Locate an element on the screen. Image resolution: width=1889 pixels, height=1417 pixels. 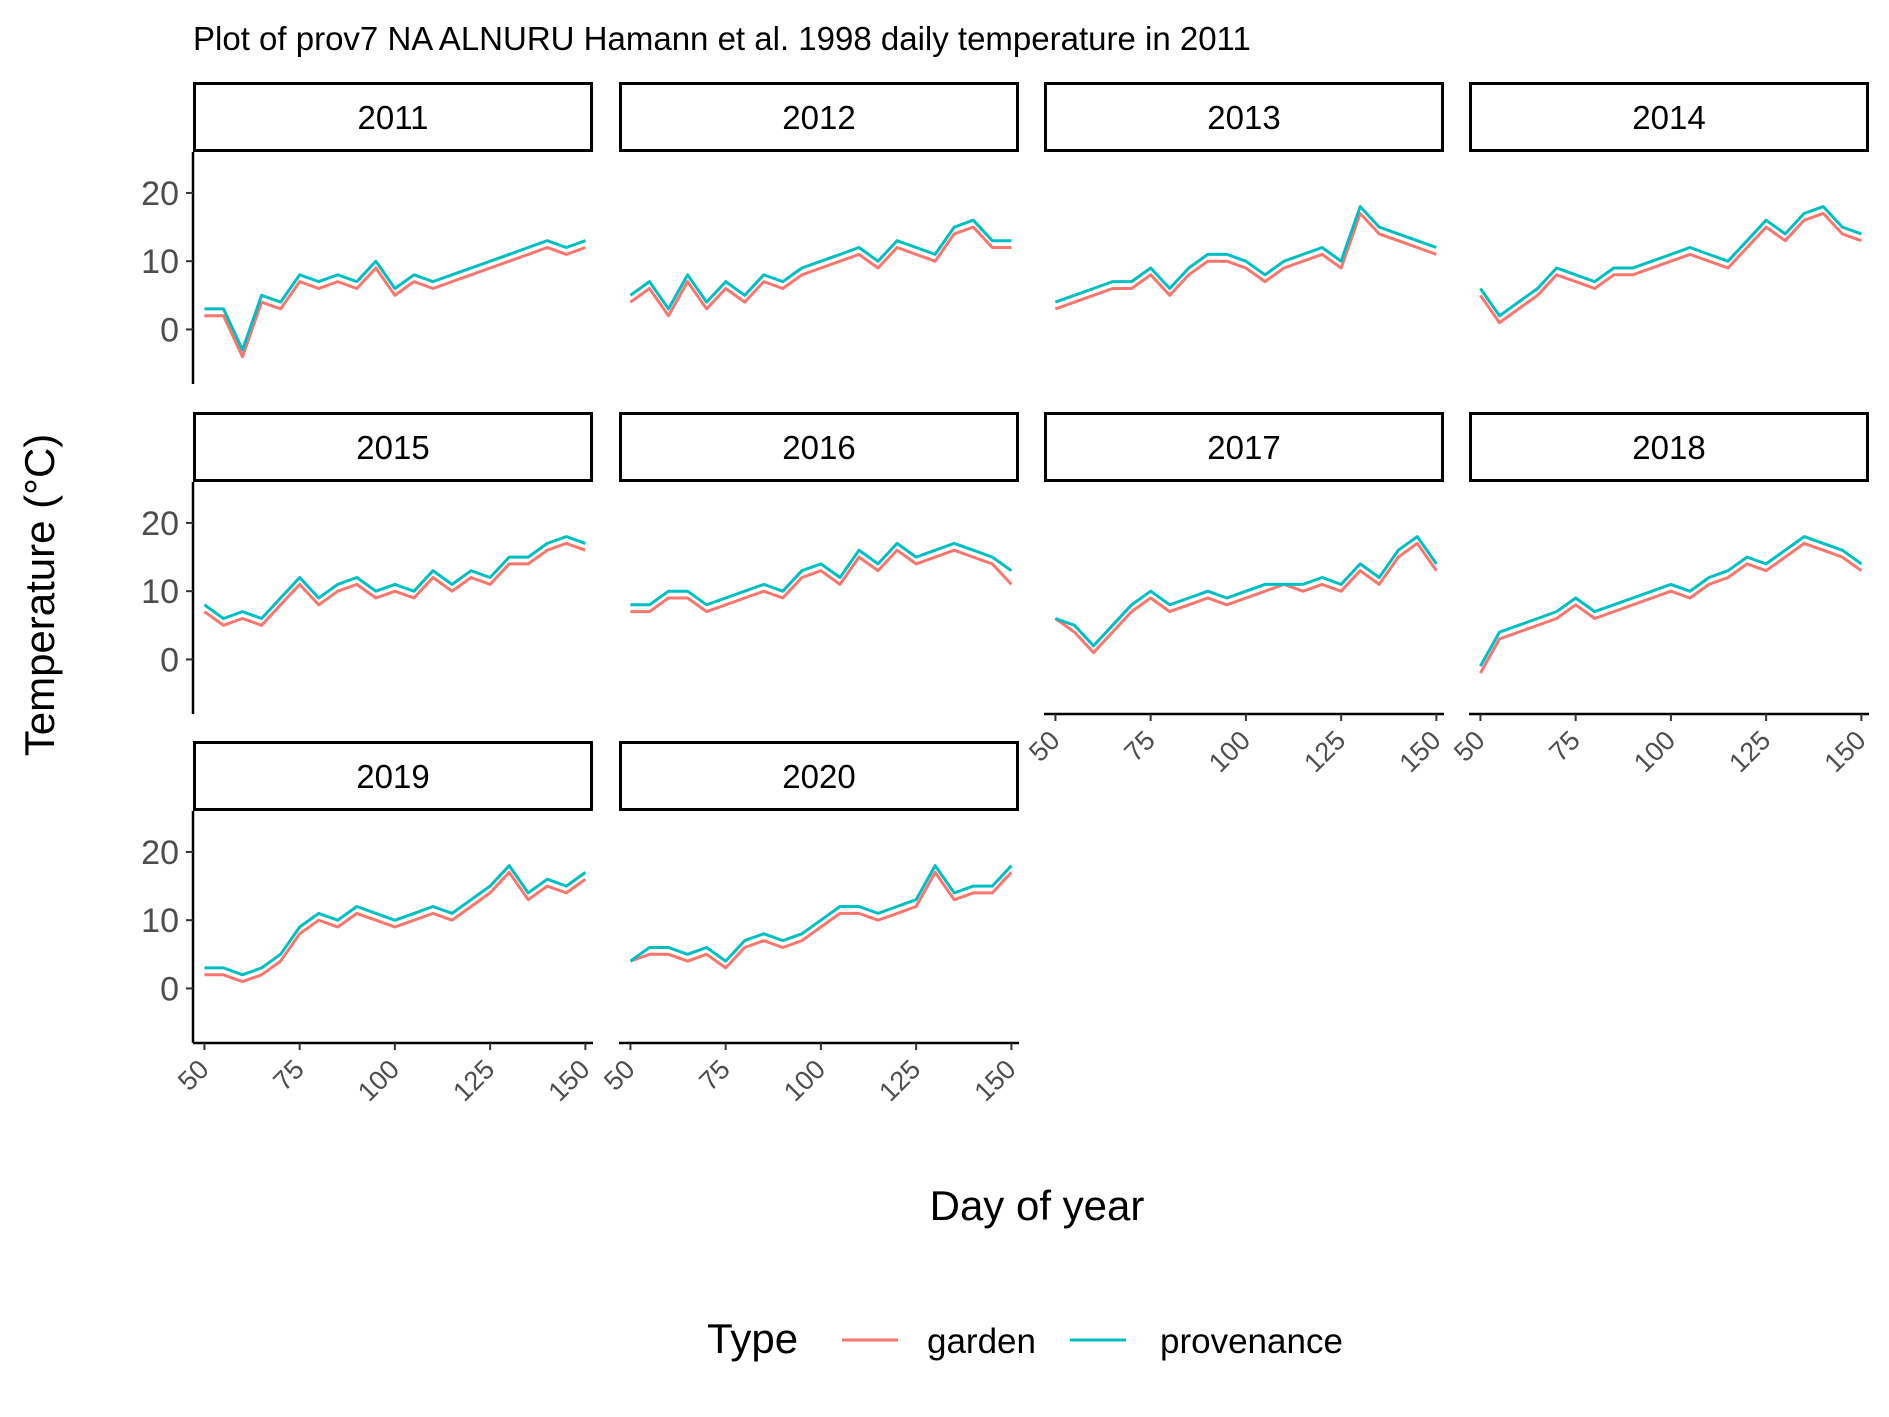
facet-panel-2020: 2020 50 75 100 125 150 is located at coordinates (810, 924).